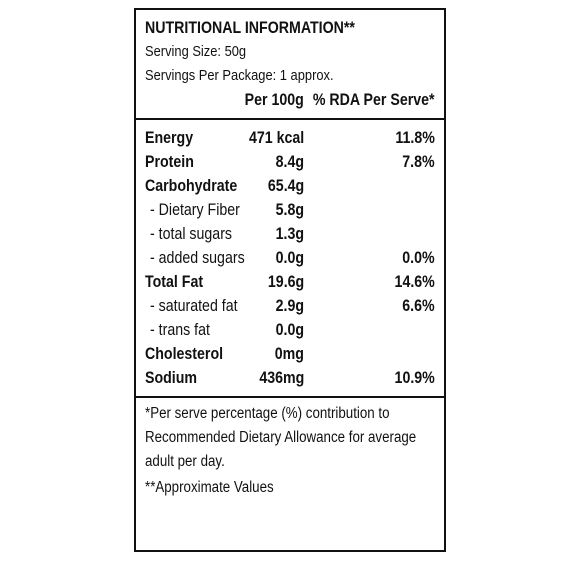 This screenshot has height=580, width=580. What do you see at coordinates (418, 306) in the screenshot?
I see `rda-value: 6.6%` at bounding box center [418, 306].